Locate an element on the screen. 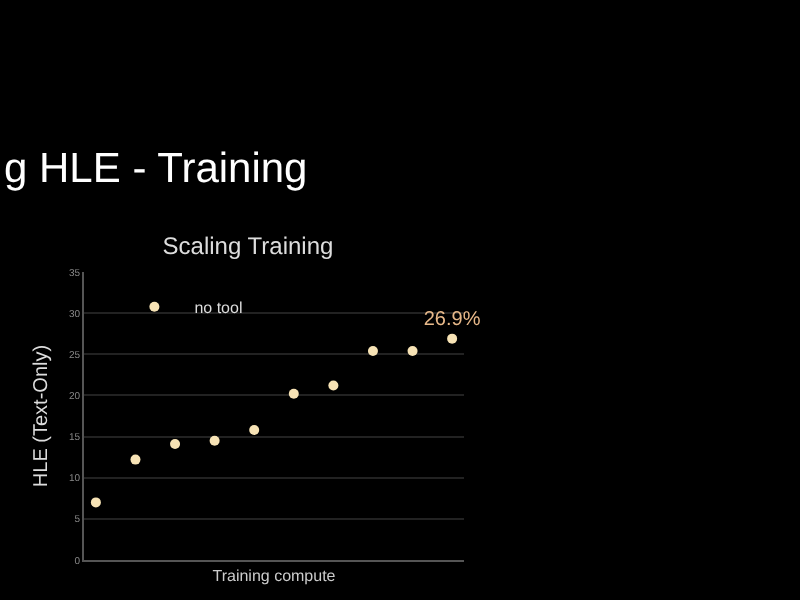 Image resolution: width=800 pixels, height=600 pixels. y-axis-title: HLE (Text-Only) is located at coordinates (41, 416).